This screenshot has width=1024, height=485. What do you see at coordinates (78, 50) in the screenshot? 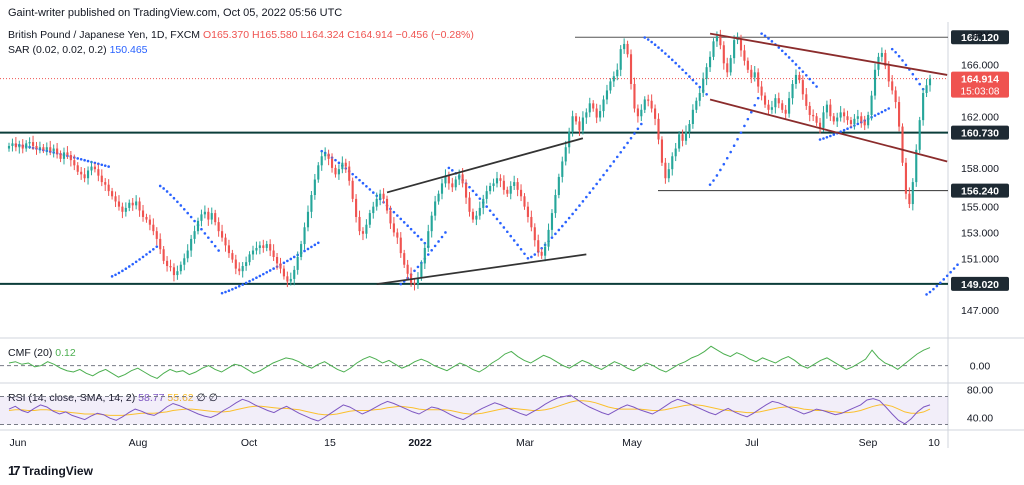
I see `sar-legend: SAR (0.02, 0.02, 0.2) 150.465` at bounding box center [78, 50].